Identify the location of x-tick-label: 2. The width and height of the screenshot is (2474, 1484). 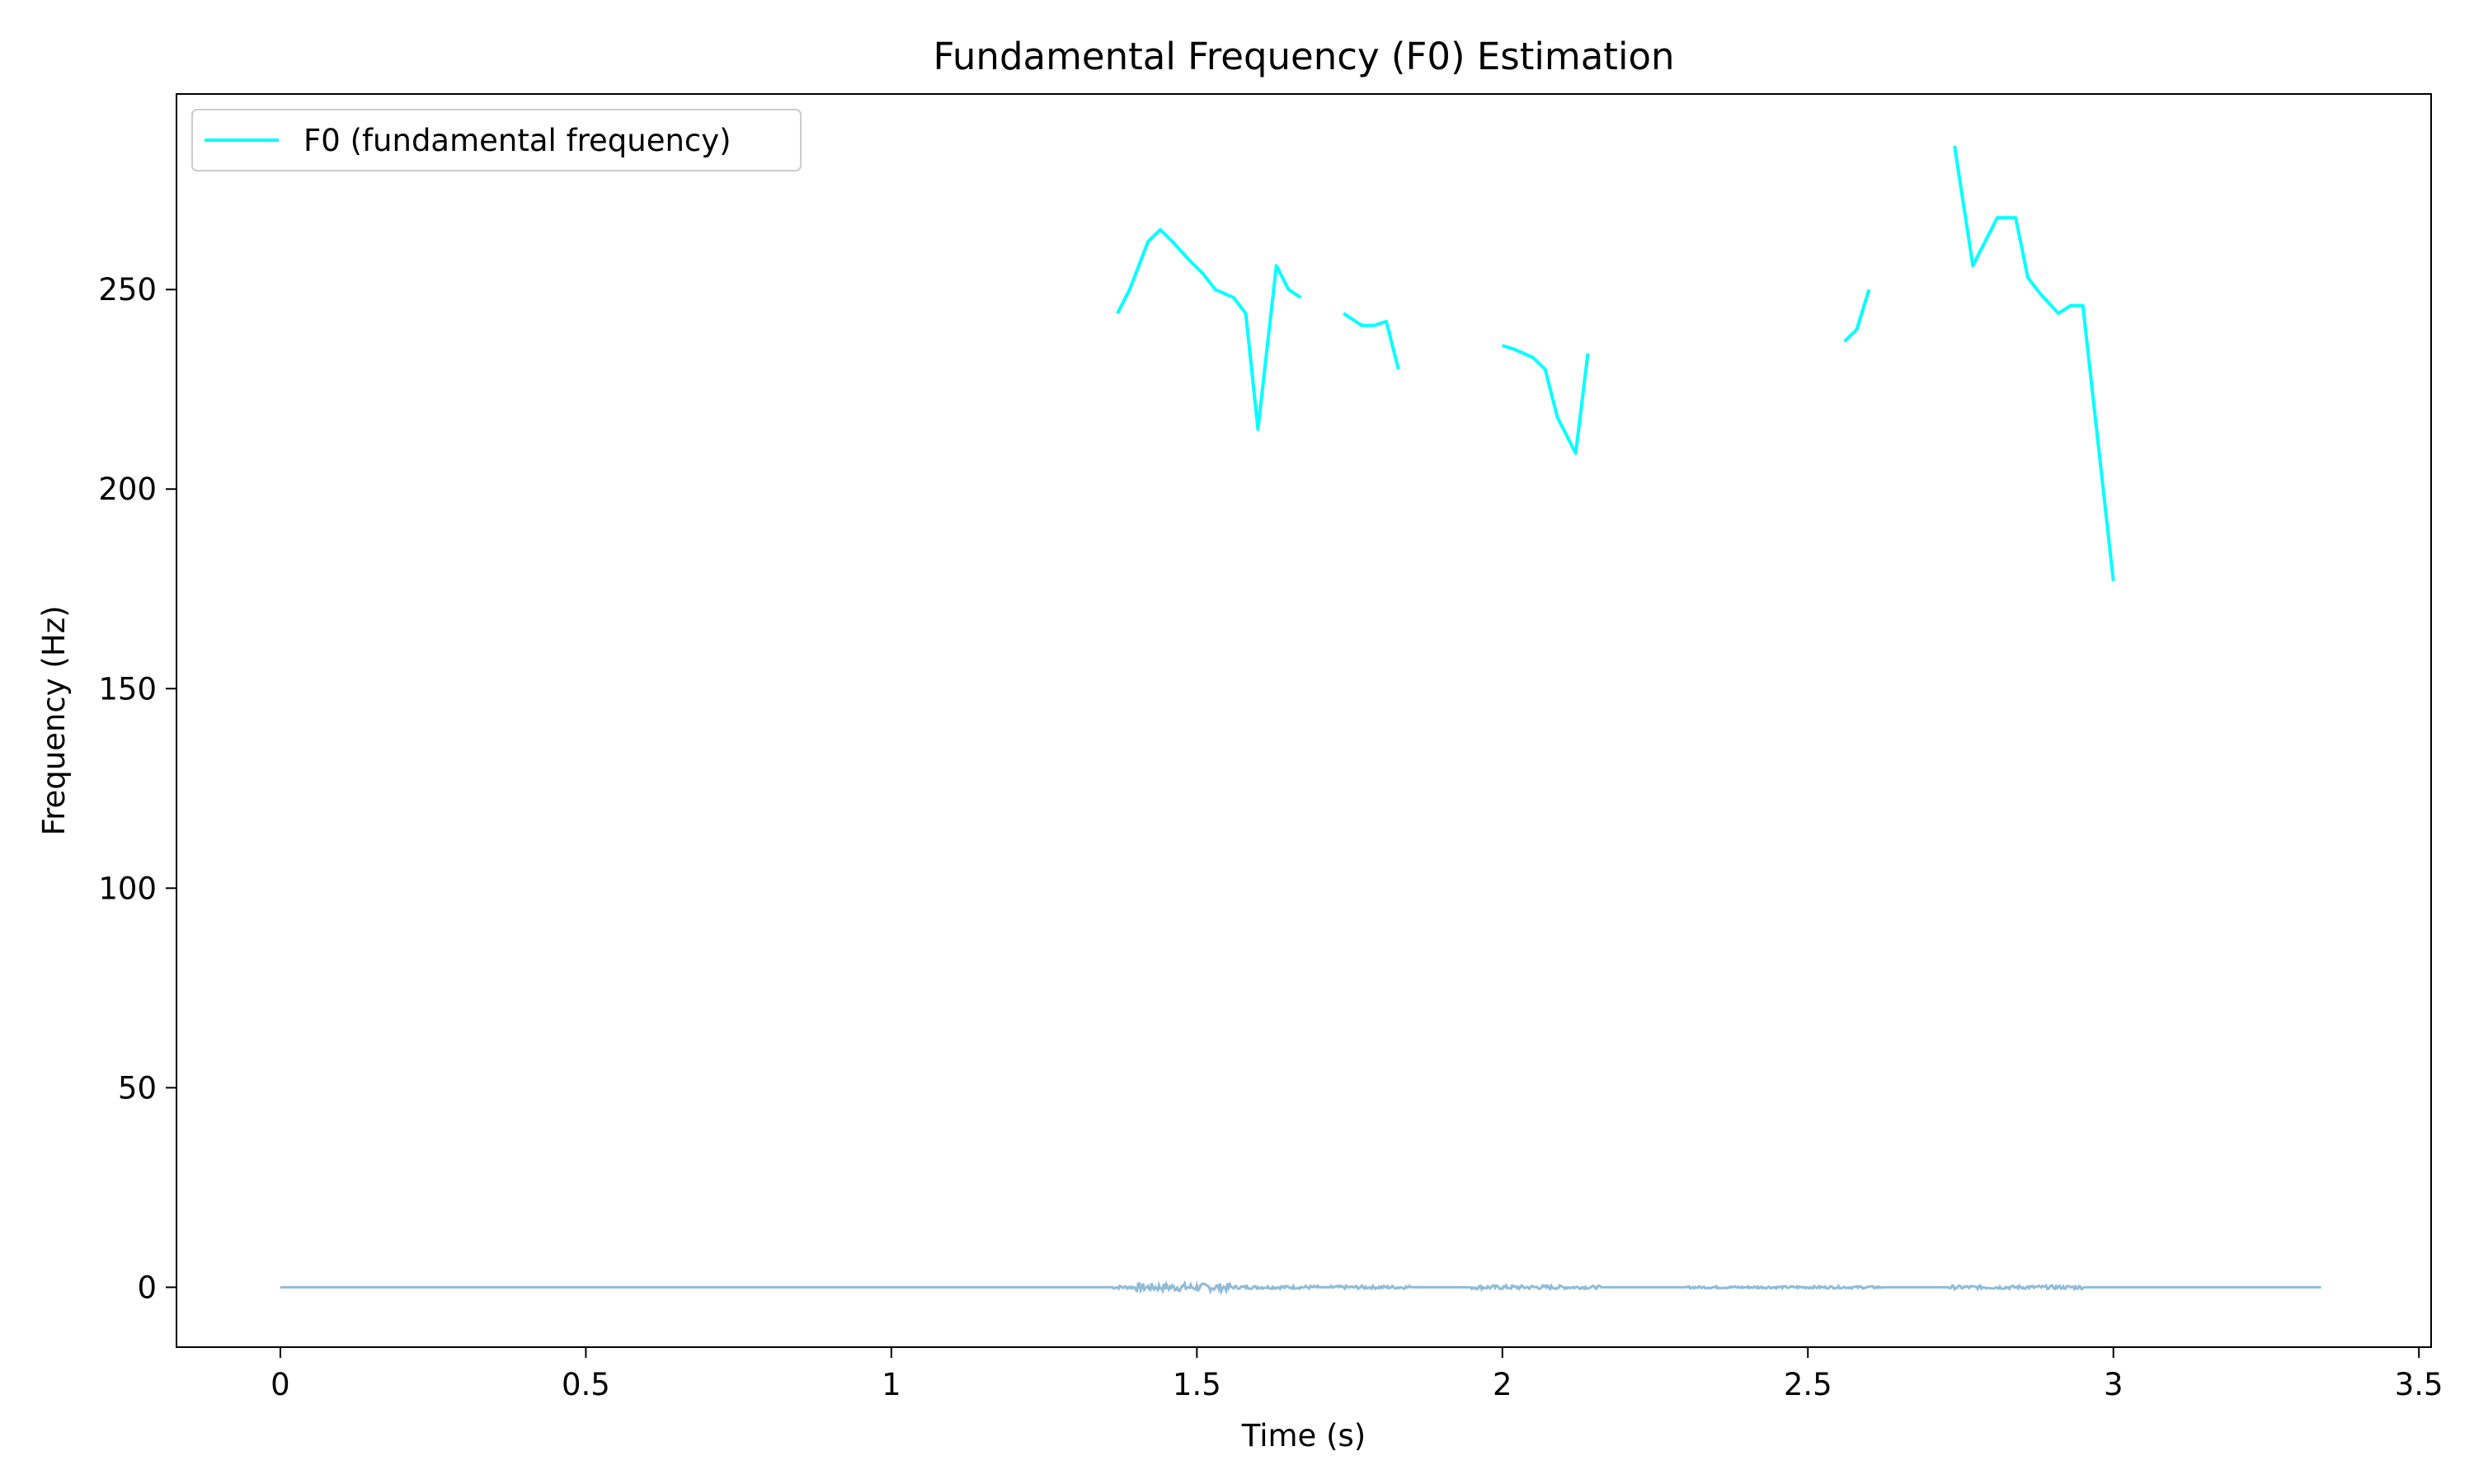
(1502, 1384).